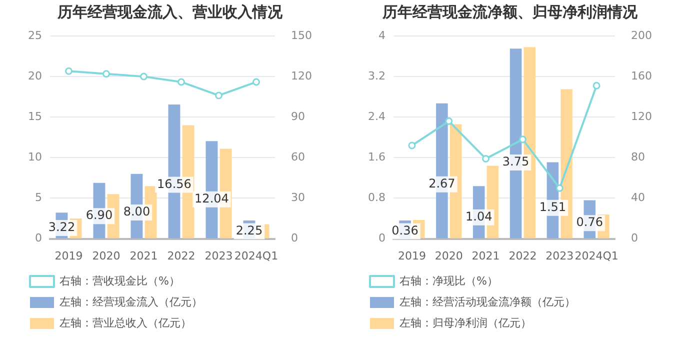  I want to click on legend-label: 左轴：经营现金流入（亿元）, so click(131, 301).